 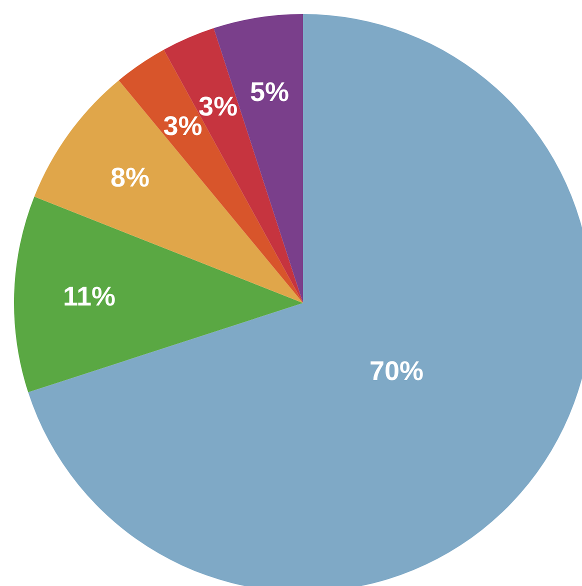 I want to click on data-label: 70%, so click(x=397, y=371).